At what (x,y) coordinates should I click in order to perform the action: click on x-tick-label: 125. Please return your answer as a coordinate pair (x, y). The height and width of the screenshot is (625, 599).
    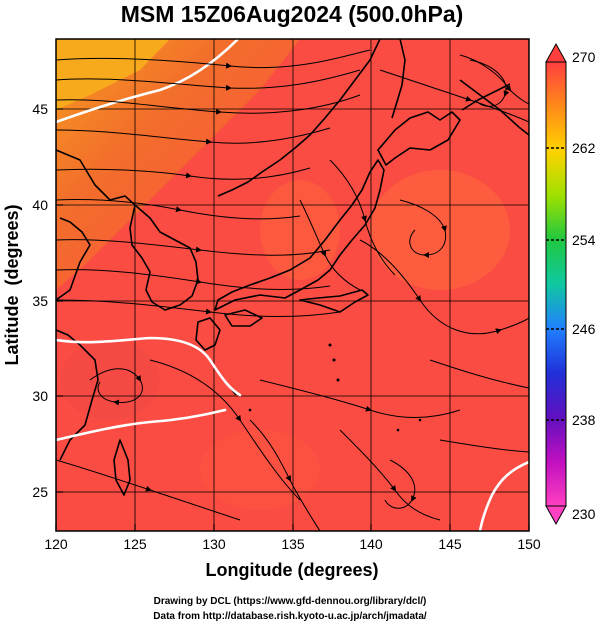
    Looking at the image, I should click on (135, 544).